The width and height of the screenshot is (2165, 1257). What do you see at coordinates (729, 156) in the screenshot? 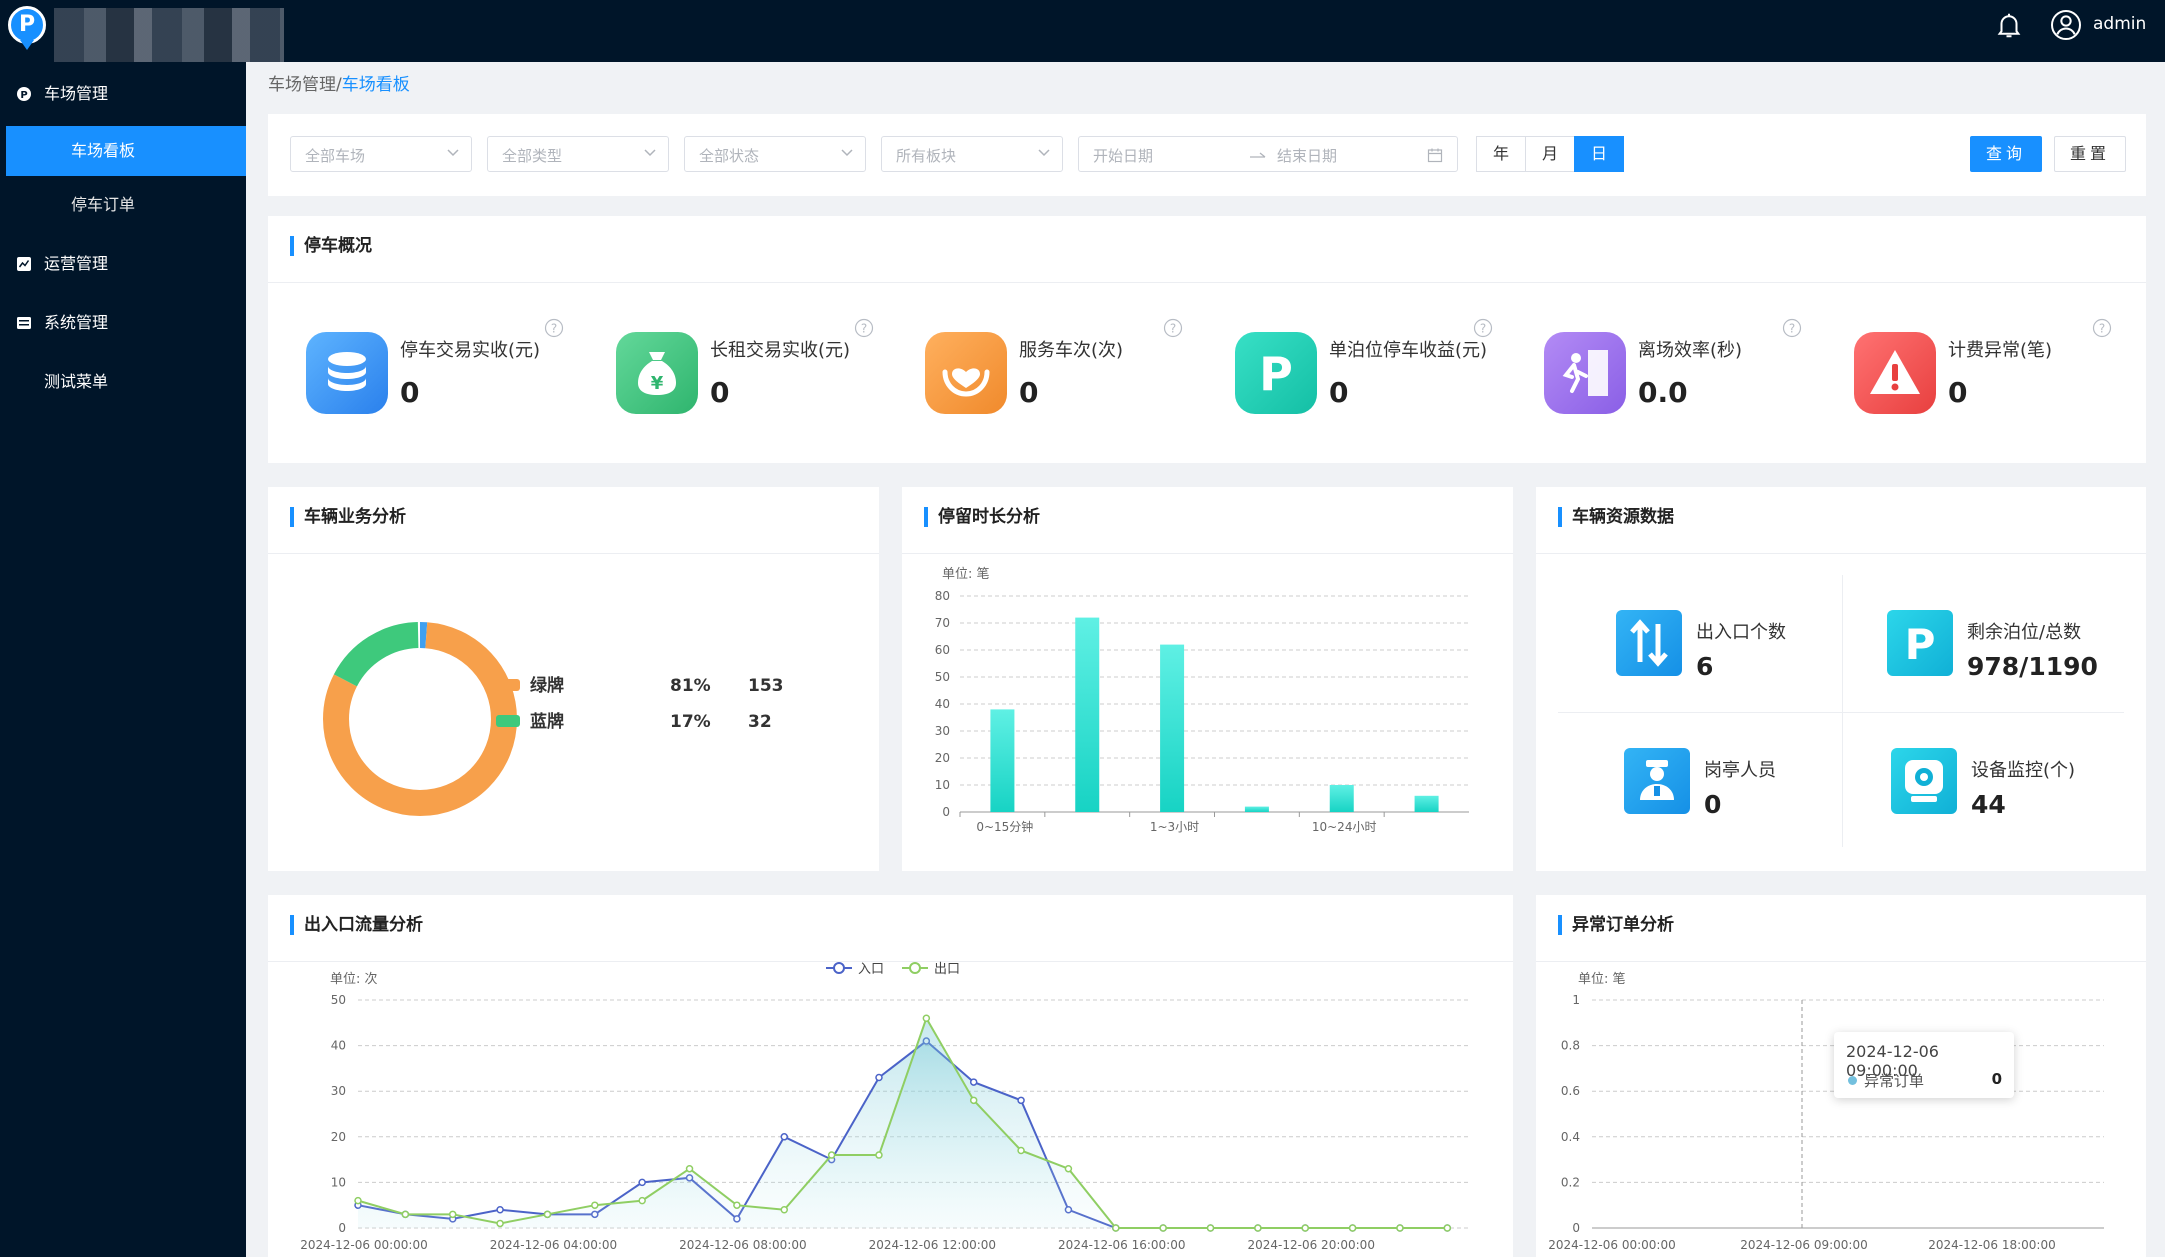
I see `status-select-value: 全部状态` at bounding box center [729, 156].